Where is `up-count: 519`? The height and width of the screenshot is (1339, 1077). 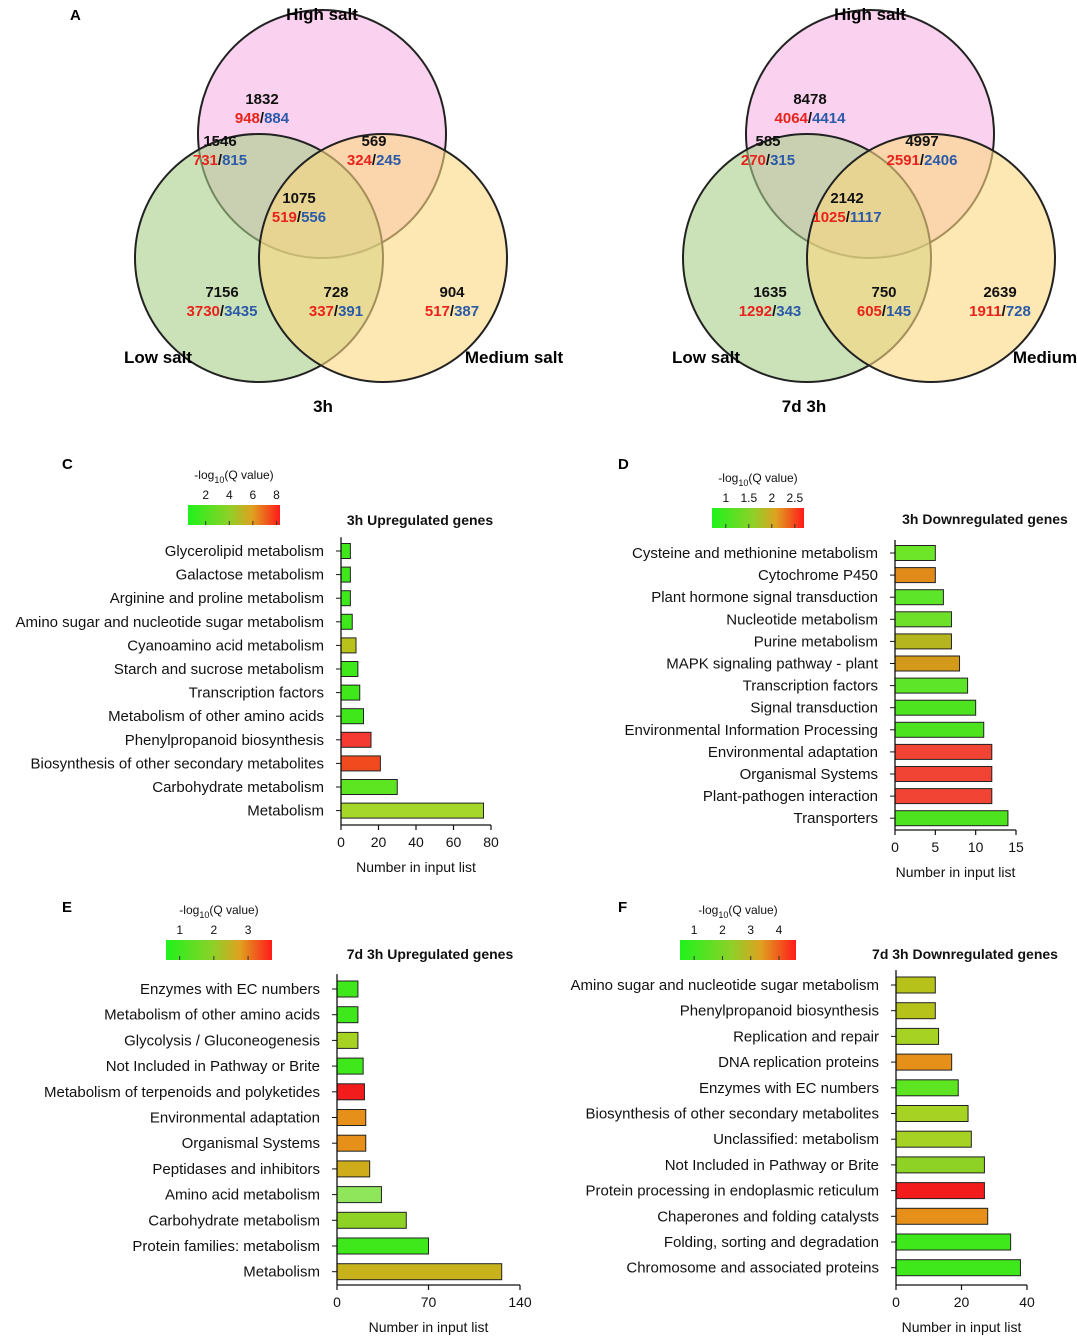
up-count: 519 is located at coordinates (284, 217).